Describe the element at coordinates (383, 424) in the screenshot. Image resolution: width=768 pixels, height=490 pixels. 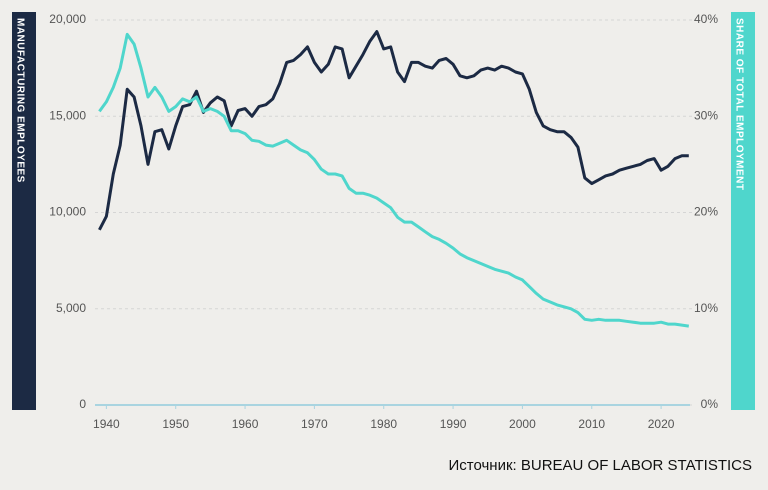
I see `x-tick-label: 1980` at that location.